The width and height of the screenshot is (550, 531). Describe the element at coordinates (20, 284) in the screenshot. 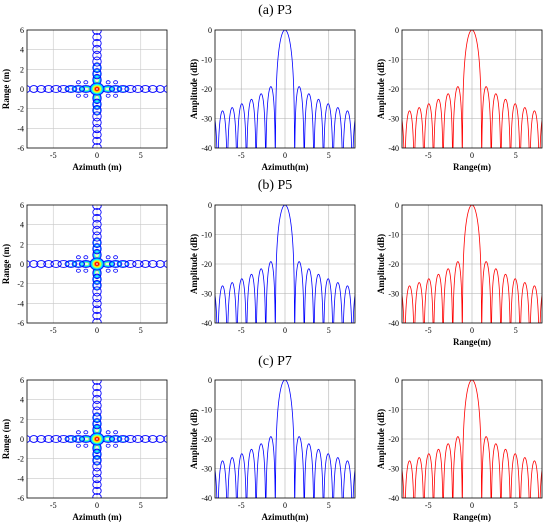

I see `y-tick-label: -2` at that location.